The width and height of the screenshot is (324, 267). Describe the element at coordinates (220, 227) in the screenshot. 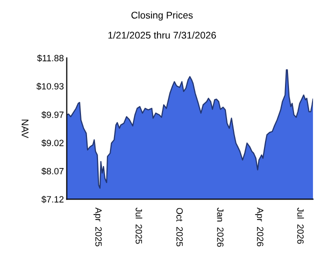

I see `x-tick-label: Jan 2026` at that location.